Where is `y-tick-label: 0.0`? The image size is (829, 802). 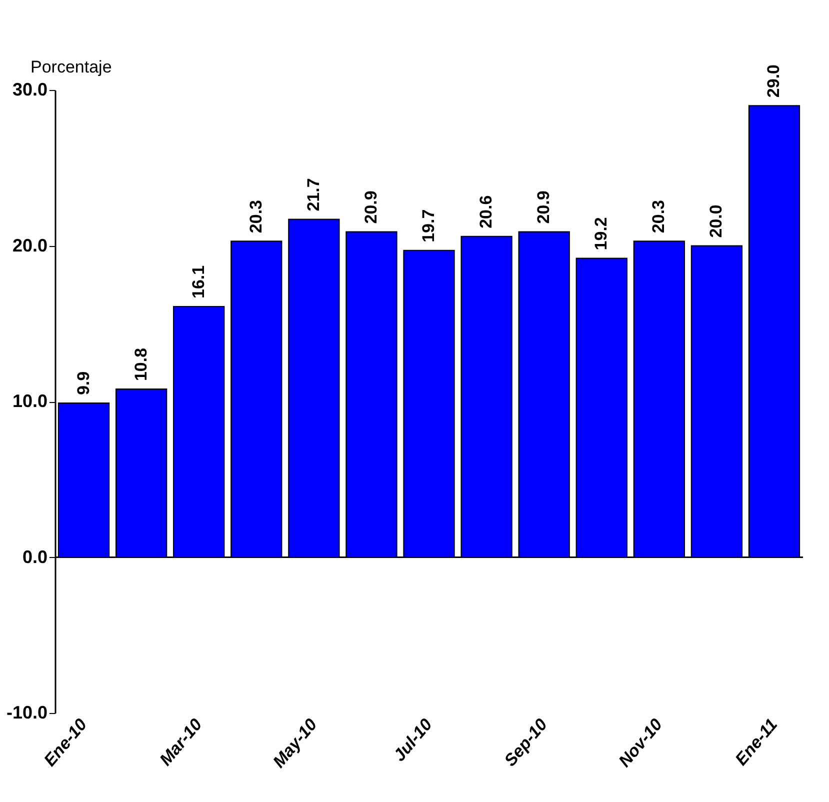
y-tick-label: 0.0 is located at coordinates (35, 556).